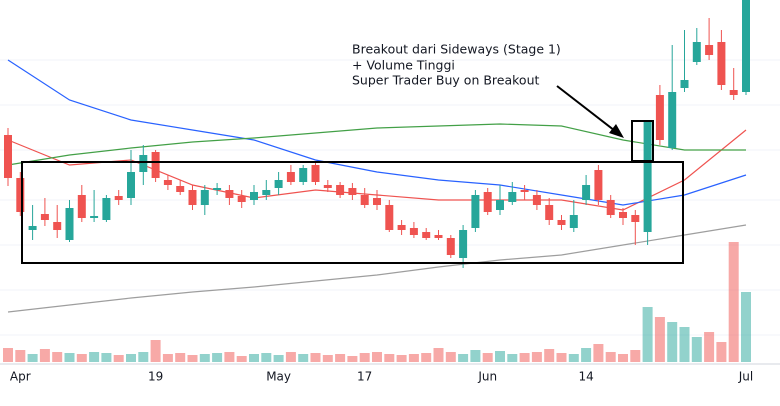 The height and width of the screenshot is (406, 780). Describe the element at coordinates (376, 144) in the screenshot. I see `moving-average` at that location.